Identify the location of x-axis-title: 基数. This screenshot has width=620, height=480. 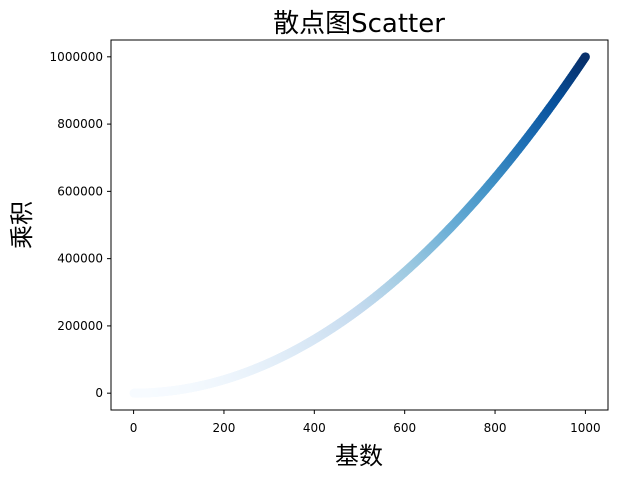
(359, 456).